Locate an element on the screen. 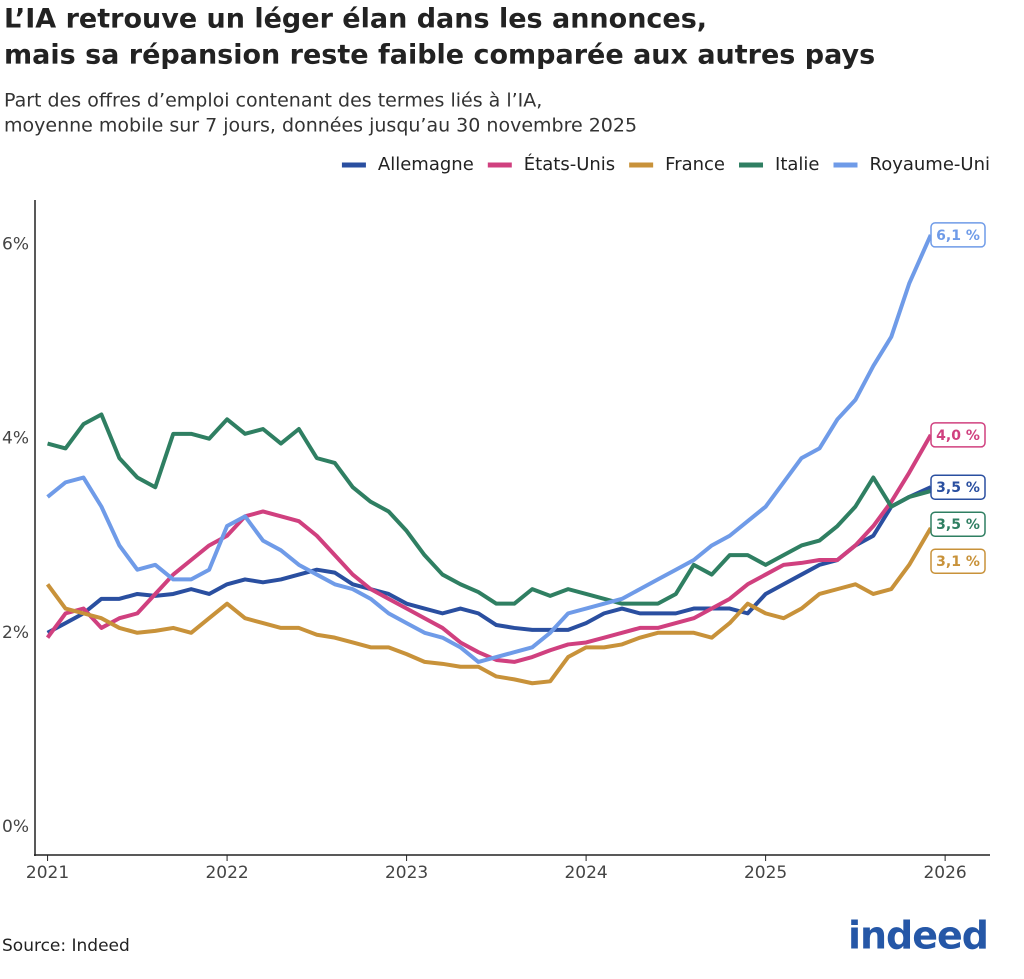 This screenshot has width=1024, height=979. y-tick-label: 6% is located at coordinates (15, 245).